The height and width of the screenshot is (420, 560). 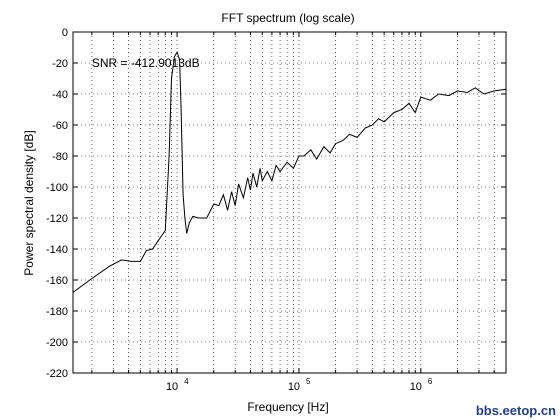 I want to click on y-tick-label: 0, so click(x=65, y=33).